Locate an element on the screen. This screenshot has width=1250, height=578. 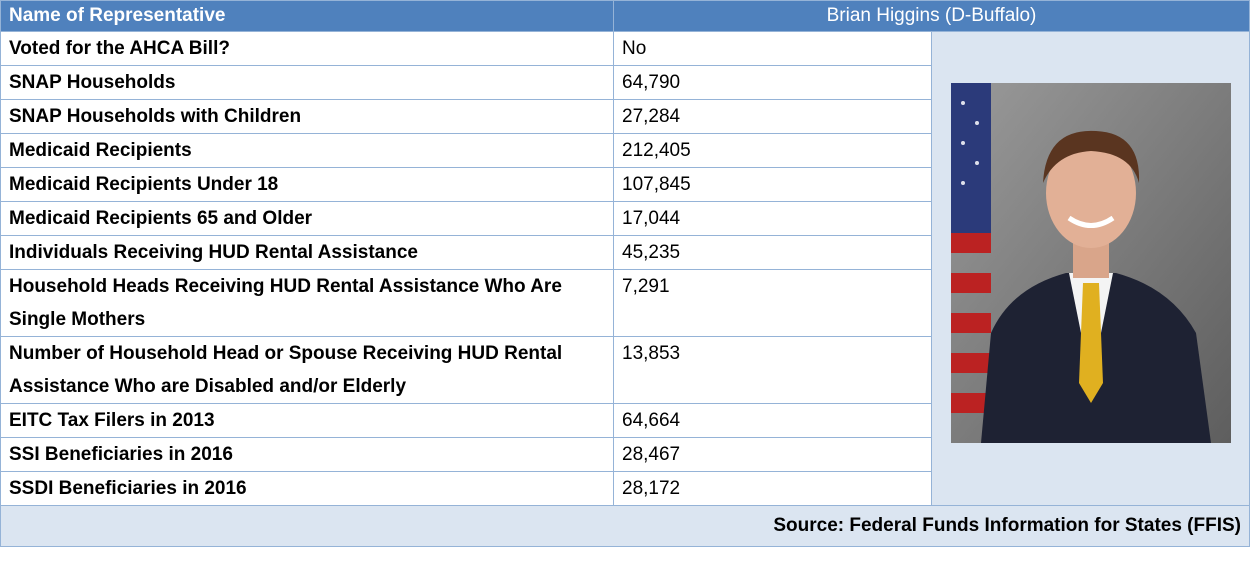
row-value: 28,467 is located at coordinates (772, 454).